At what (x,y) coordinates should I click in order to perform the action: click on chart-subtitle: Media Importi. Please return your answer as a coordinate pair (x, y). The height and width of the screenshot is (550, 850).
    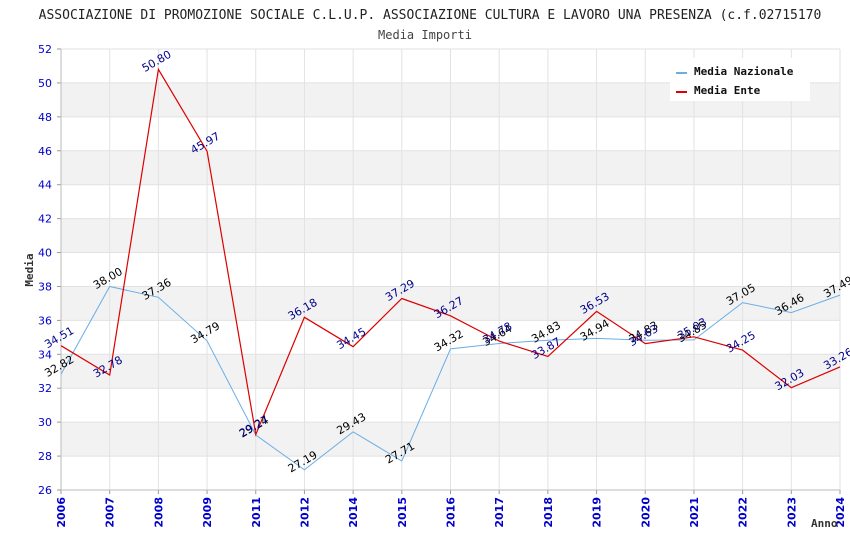
    Looking at the image, I should click on (425, 35).